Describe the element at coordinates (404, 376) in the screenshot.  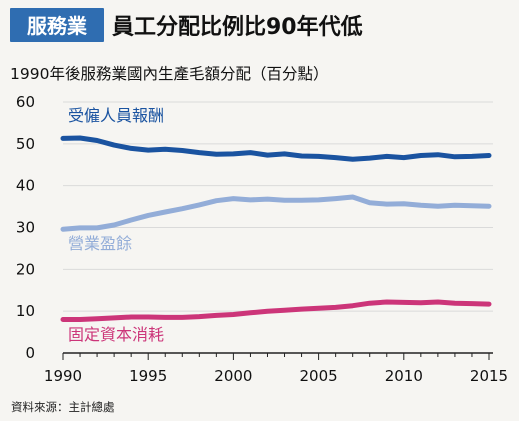
I see `x-tick-label: 2010` at that location.